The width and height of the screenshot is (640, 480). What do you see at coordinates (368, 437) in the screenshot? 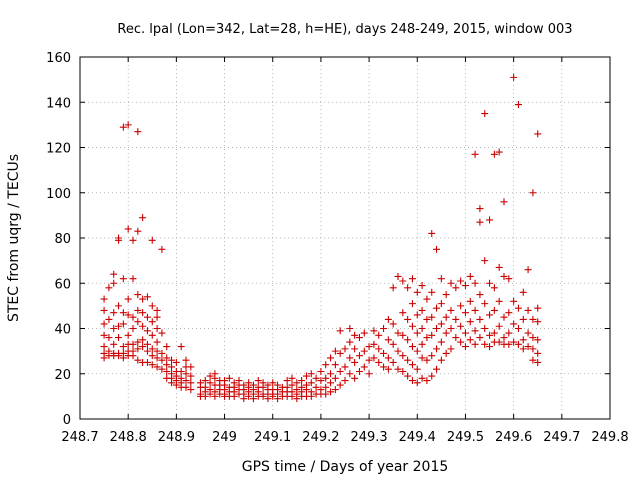
I see `x-tick-label: 249.3` at bounding box center [368, 437].